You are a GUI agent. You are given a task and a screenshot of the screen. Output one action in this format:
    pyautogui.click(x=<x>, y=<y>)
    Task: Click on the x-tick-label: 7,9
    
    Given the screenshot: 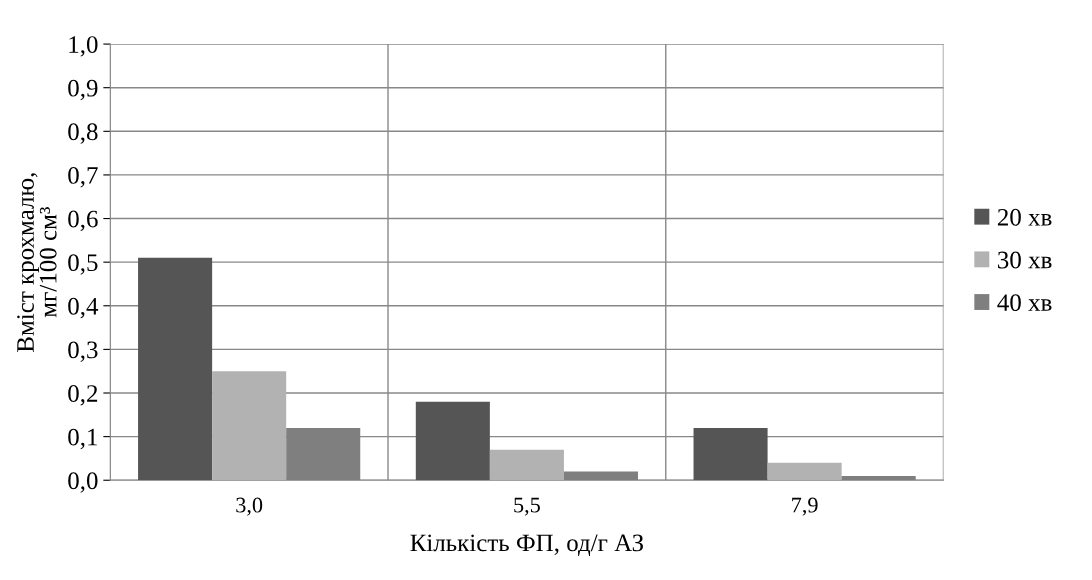 What is the action you would take?
    pyautogui.click(x=805, y=506)
    